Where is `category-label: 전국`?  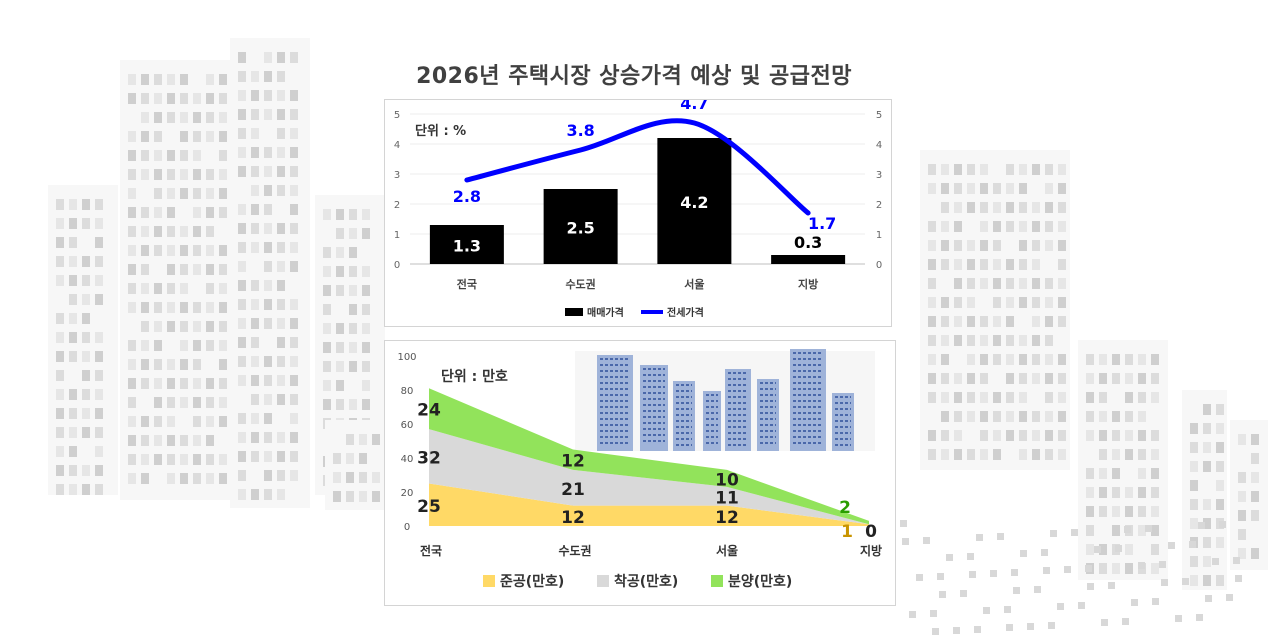
category-label: 전국 is located at coordinates (467, 284).